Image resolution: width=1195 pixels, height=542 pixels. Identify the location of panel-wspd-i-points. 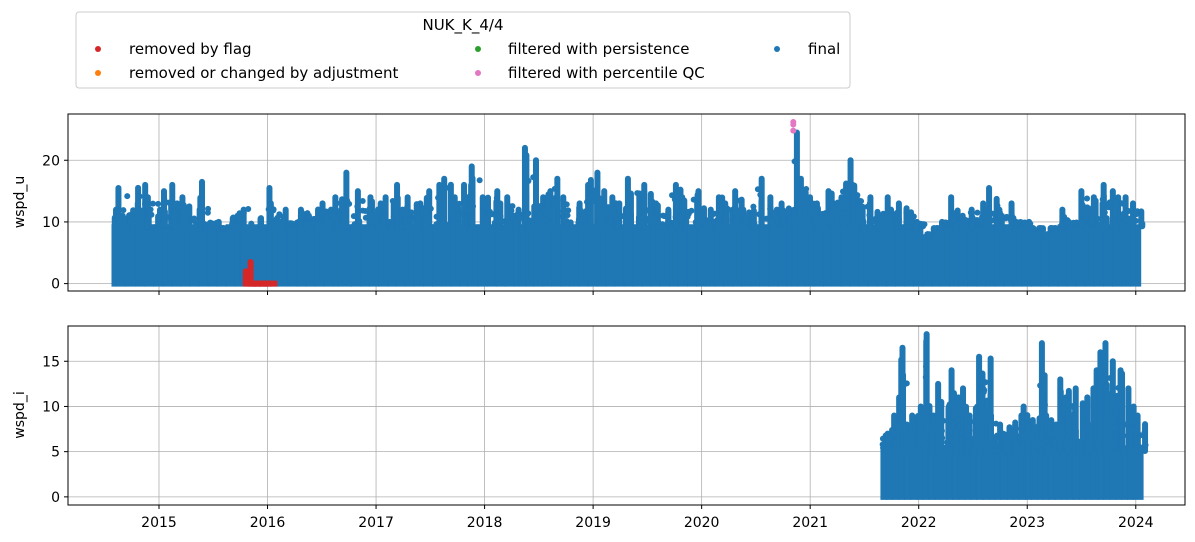
(1014, 415).